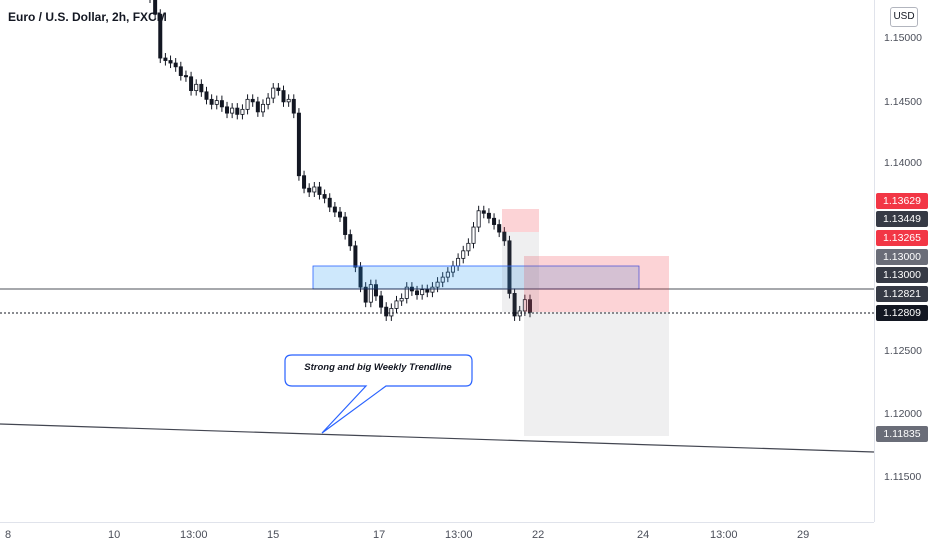 Image resolution: width=932 pixels, height=551 pixels. Describe the element at coordinates (903, 38) in the screenshot. I see `price-tick: 1.15000` at that location.